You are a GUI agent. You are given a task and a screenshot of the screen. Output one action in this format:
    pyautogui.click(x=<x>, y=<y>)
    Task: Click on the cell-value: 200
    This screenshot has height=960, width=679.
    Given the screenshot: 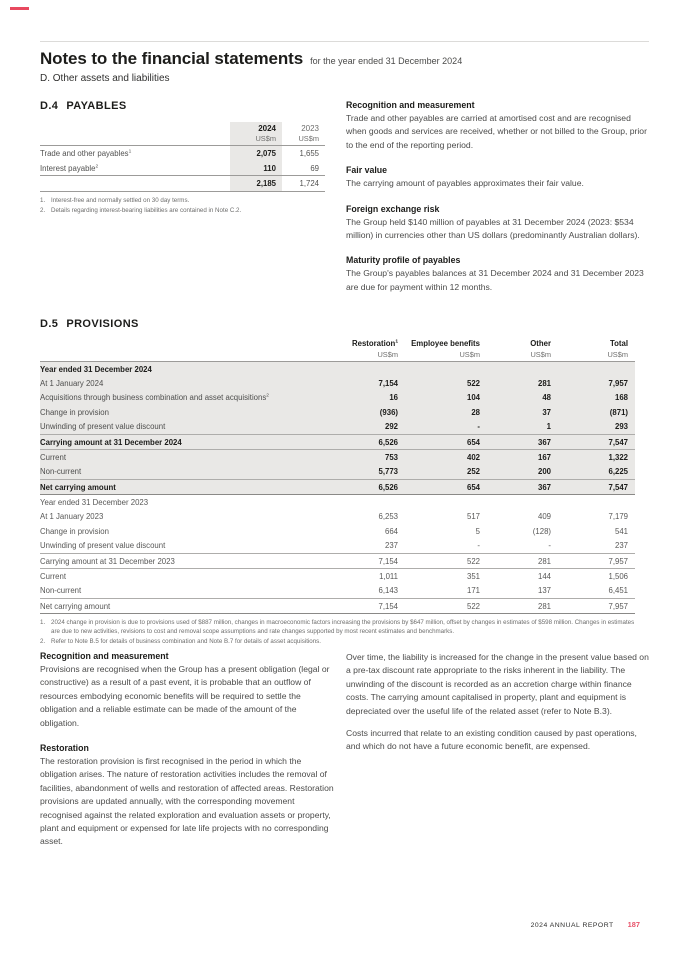 What is the action you would take?
    pyautogui.click(x=515, y=472)
    